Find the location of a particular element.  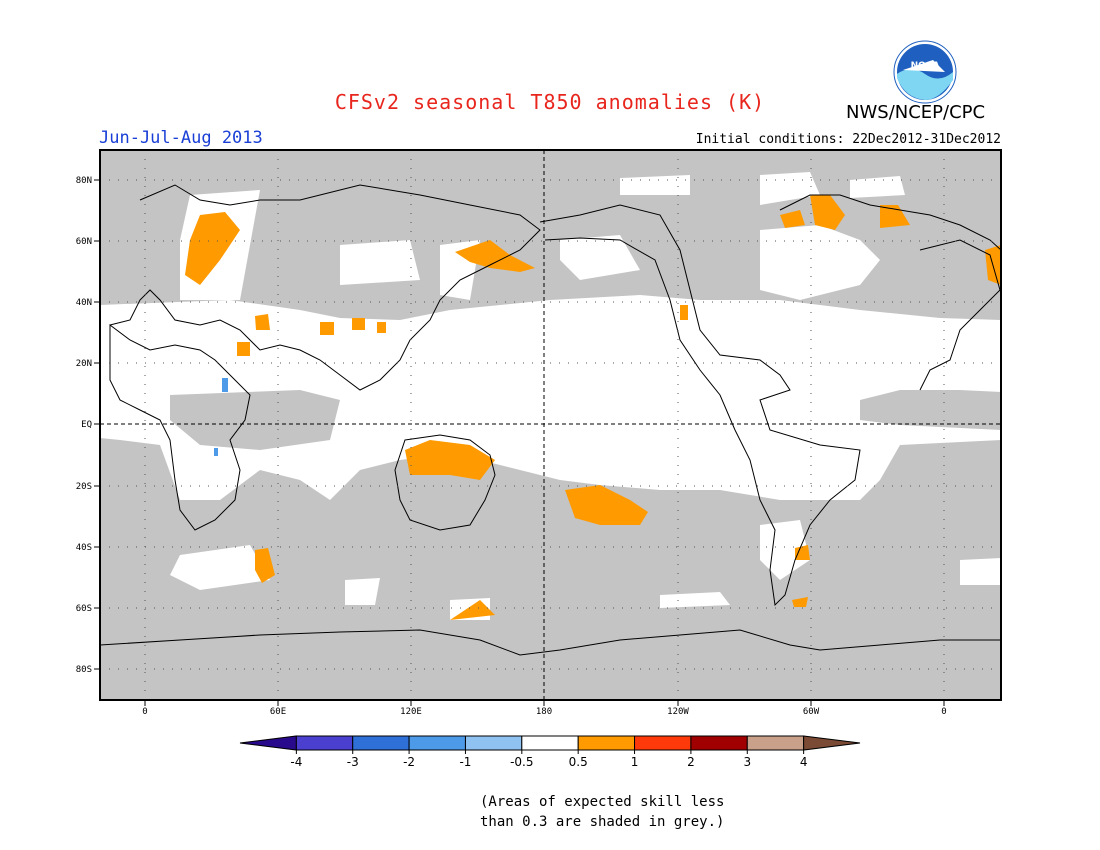

colorbar-tick-label: 1 is located at coordinates (635, 762).